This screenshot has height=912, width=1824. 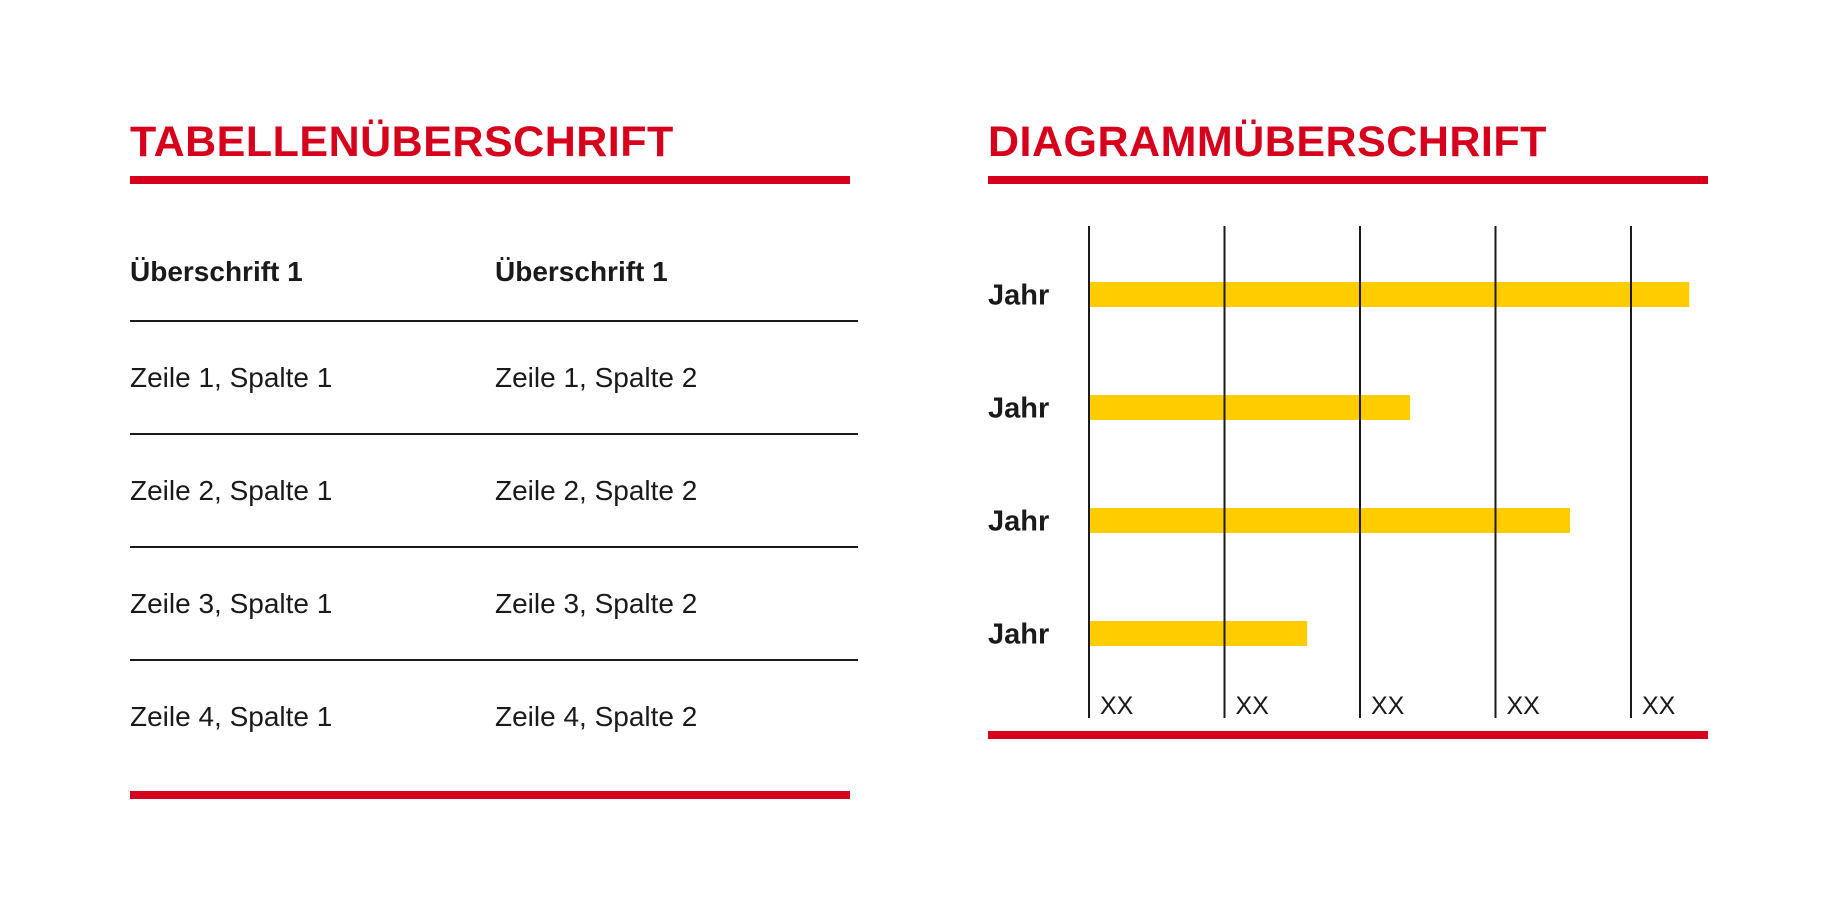 I want to click on table-title: TABELLENÜBERSCHRIFT, so click(x=402, y=142).